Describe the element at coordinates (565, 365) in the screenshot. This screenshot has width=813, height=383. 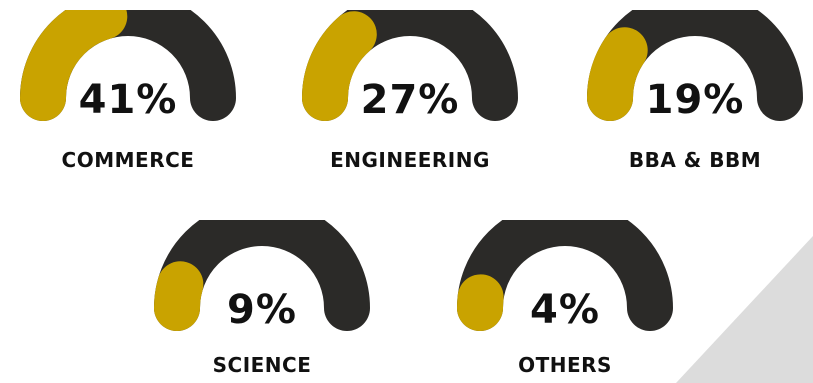
I see `category-label-others: OTHERS` at that location.